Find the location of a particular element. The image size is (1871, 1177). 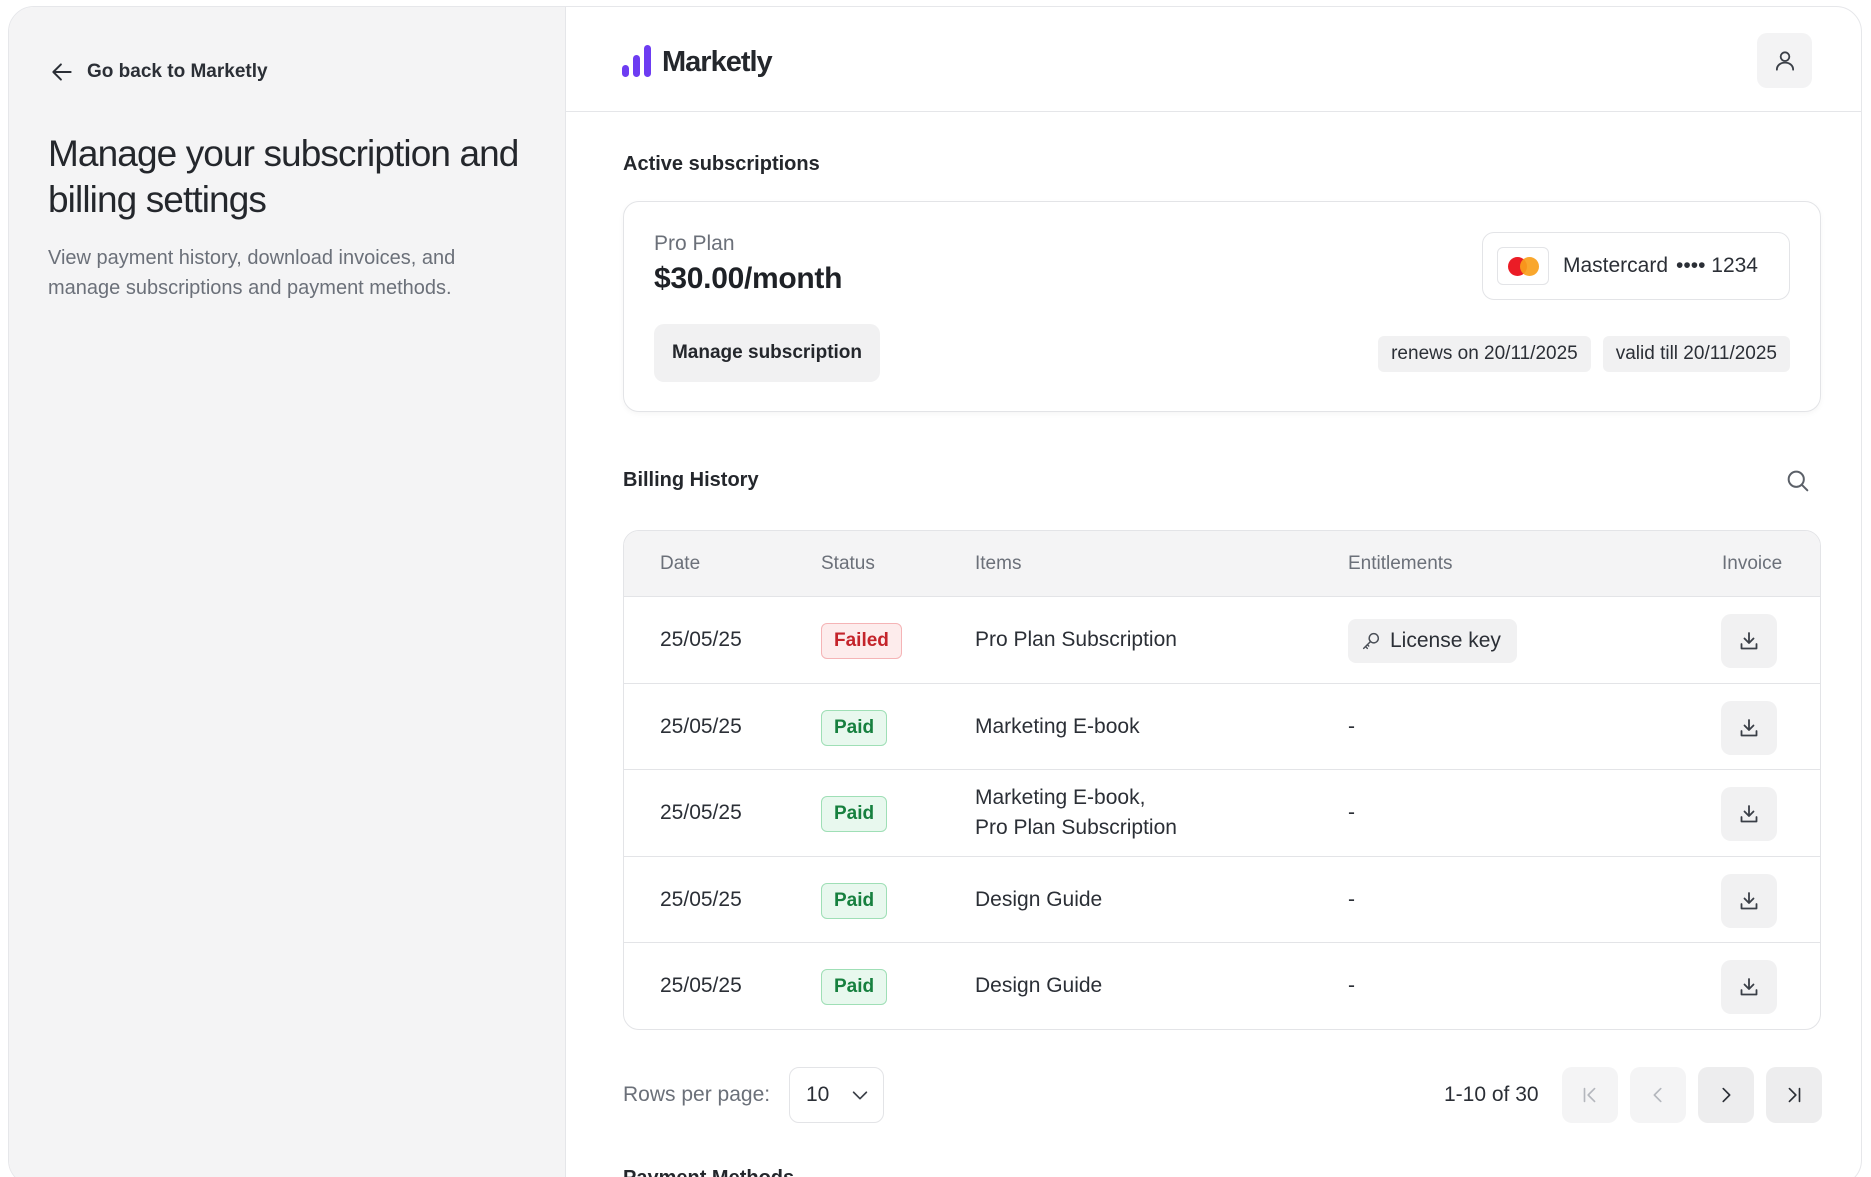

table-row: 25/05/25 Paid Marketing E-book - is located at coordinates (1222, 727).